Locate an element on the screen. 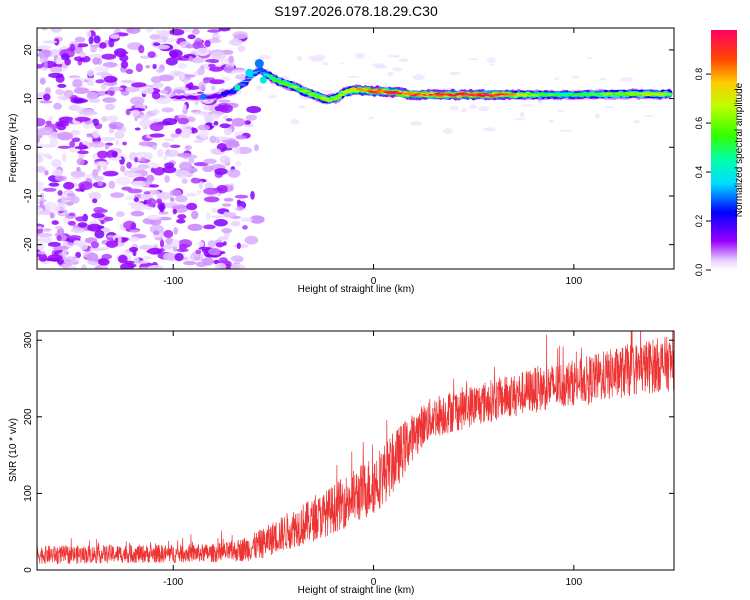  snr-ytick-label: 0 is located at coordinates (28, 570).